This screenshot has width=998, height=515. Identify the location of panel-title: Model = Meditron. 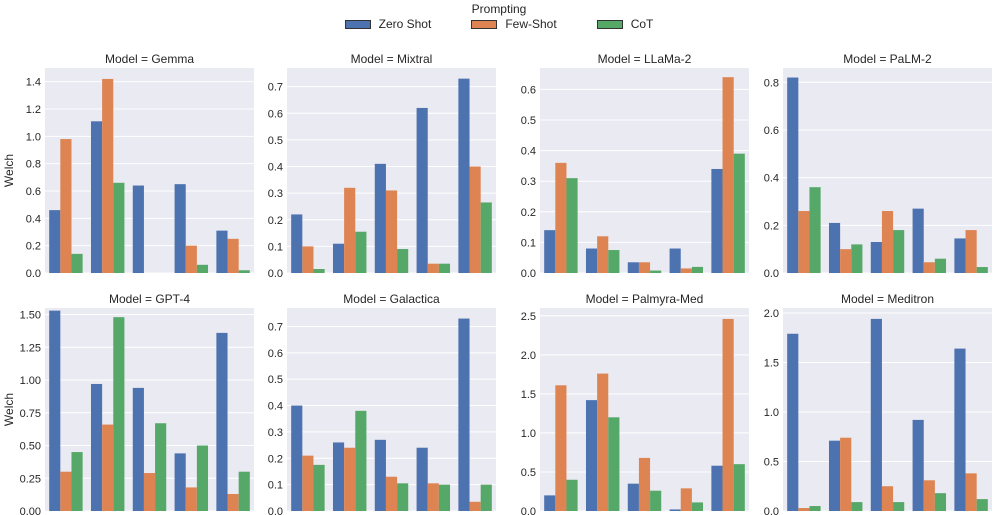
(887, 299).